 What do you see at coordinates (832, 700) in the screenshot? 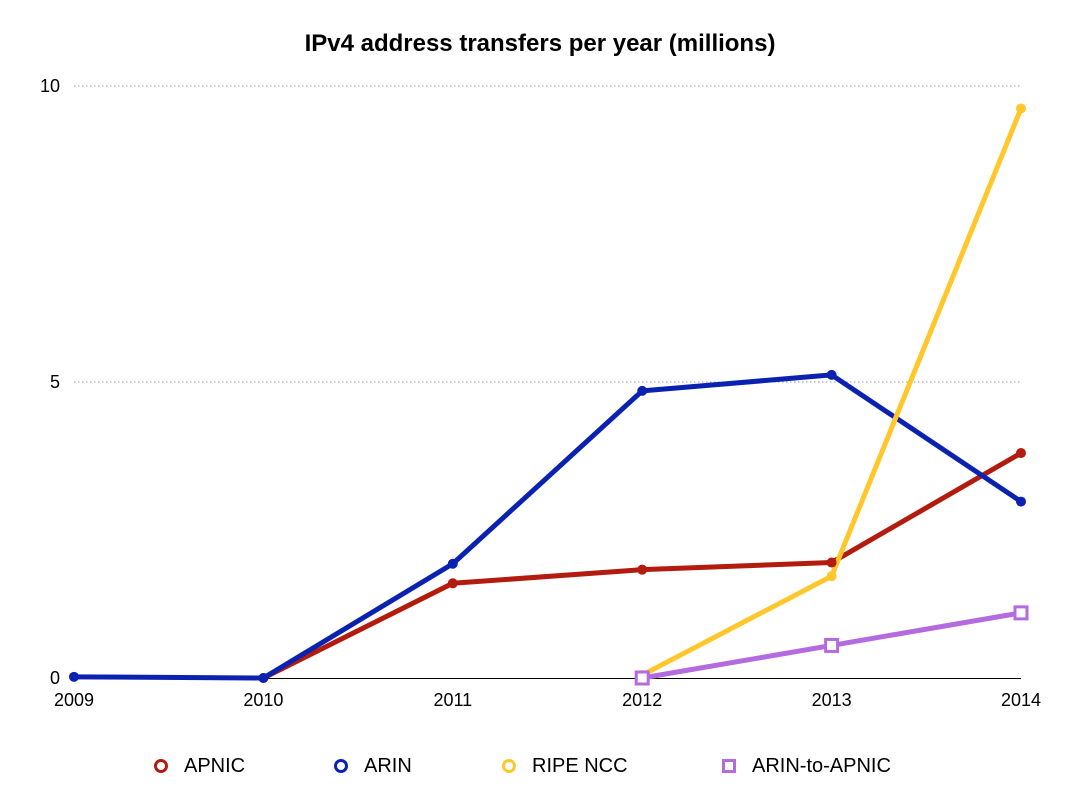
I see `x-tick-label-2013: 2013` at bounding box center [832, 700].